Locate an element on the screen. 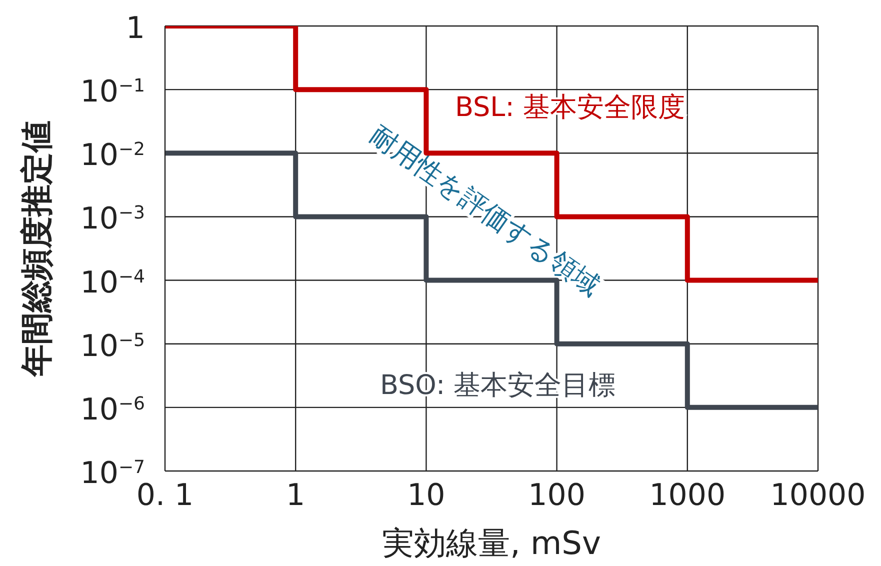 This screenshot has height=566, width=881. x-tick-label: 10000 is located at coordinates (818, 495).